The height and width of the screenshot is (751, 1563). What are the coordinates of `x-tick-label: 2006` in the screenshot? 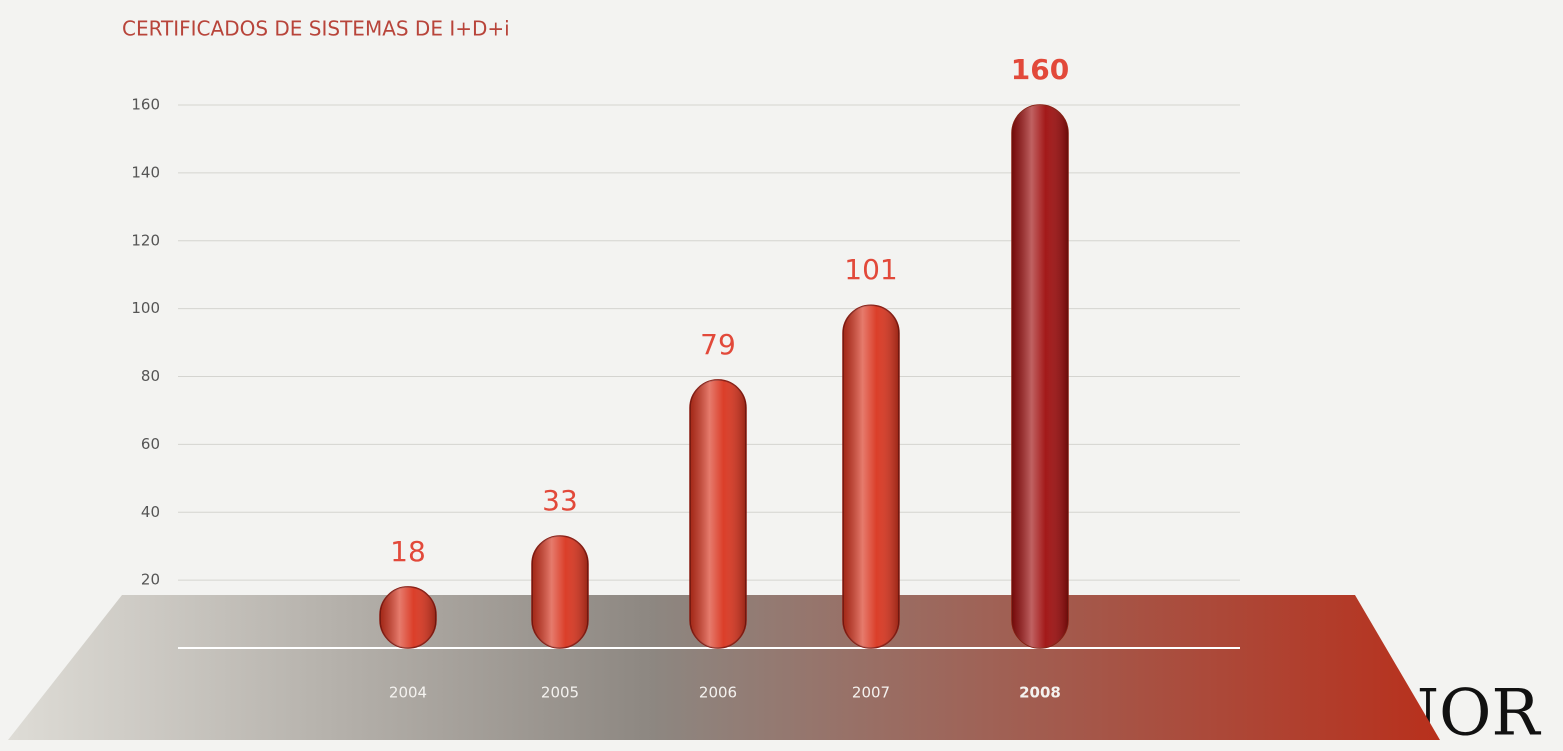 It's located at (718, 693).